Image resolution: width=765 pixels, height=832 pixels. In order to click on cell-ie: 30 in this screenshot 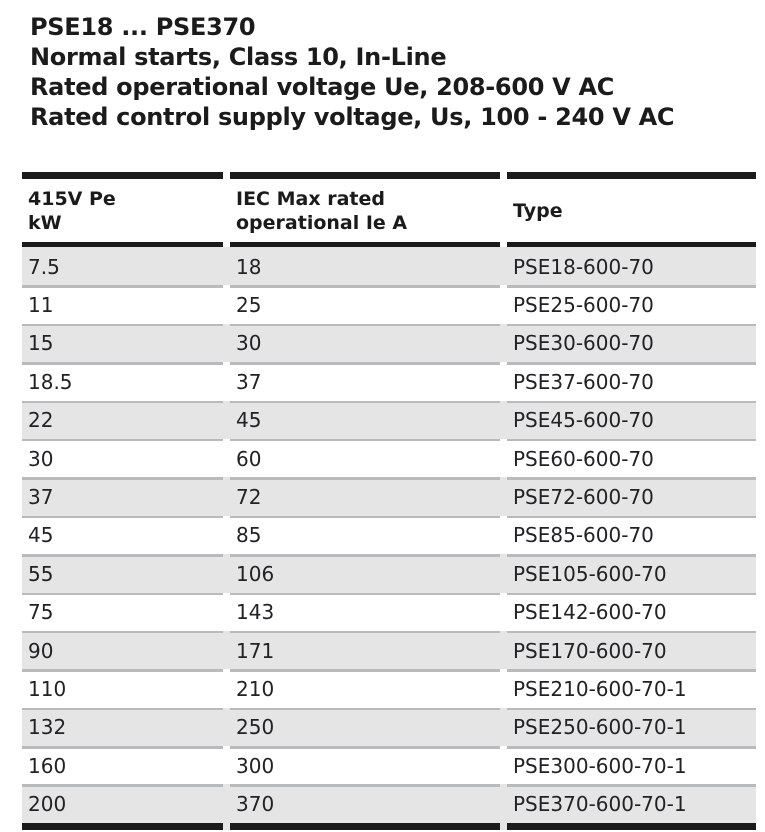, I will do `click(368, 343)`.